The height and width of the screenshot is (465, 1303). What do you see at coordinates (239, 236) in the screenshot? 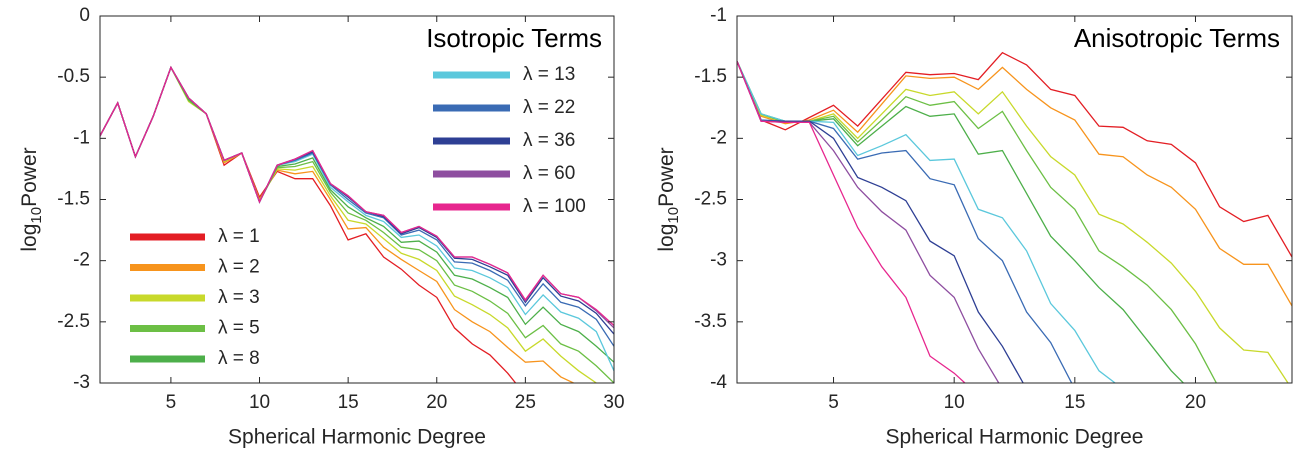
I see `legend-label: λ = 1` at bounding box center [239, 236].